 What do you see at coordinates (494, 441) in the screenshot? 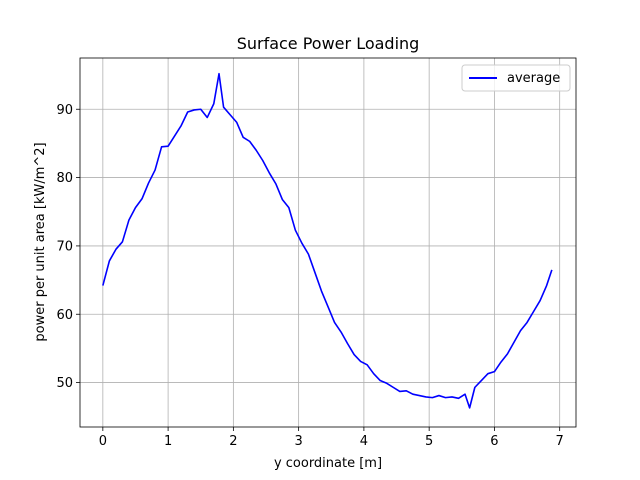
I see `x-tick-label: 6` at bounding box center [494, 441].